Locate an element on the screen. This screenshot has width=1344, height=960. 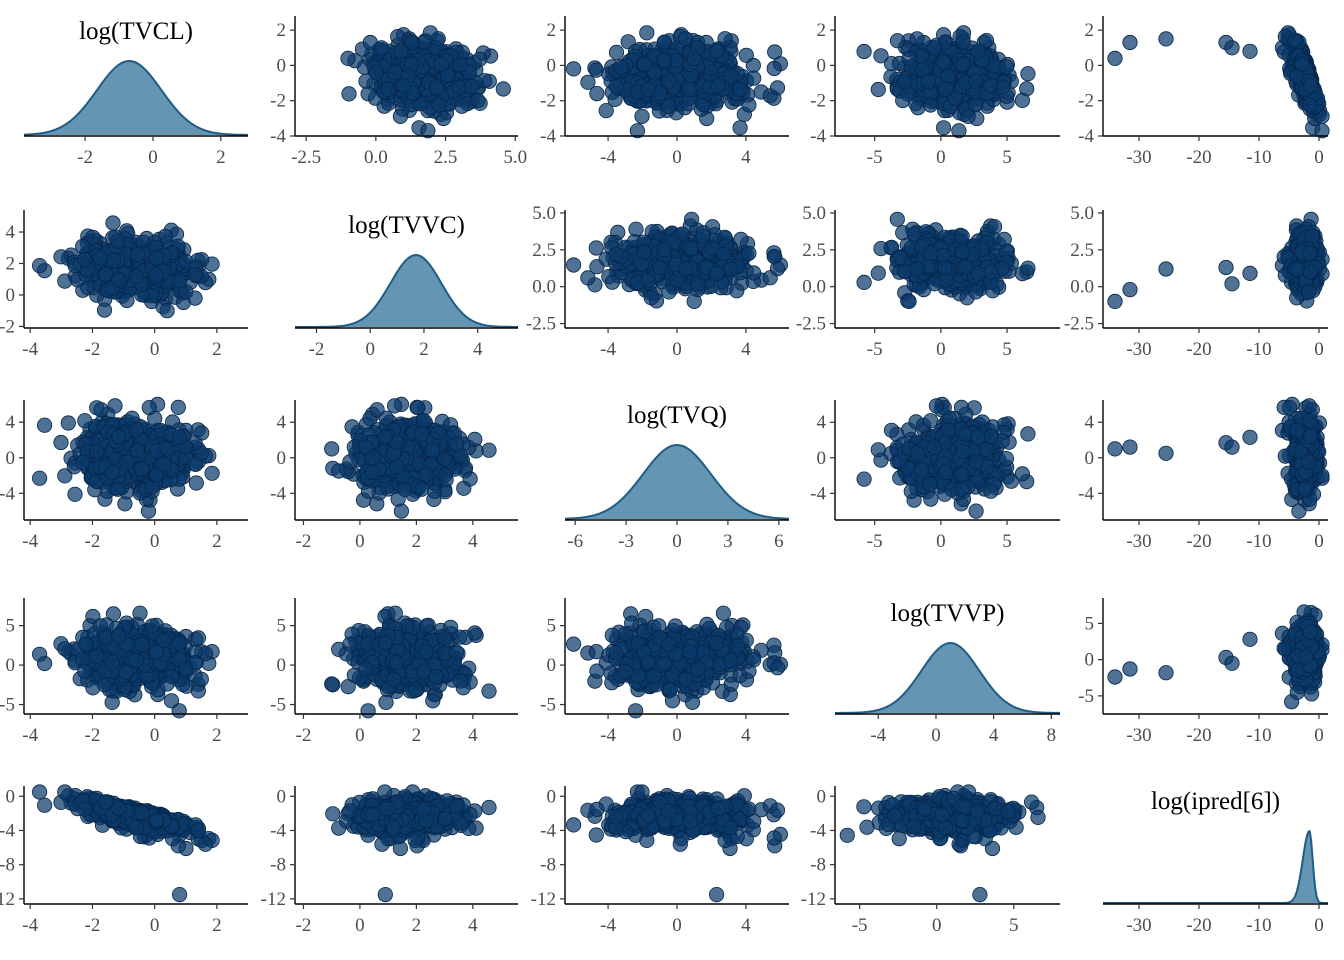
x-tick-label: -5 is located at coordinates (875, 349).